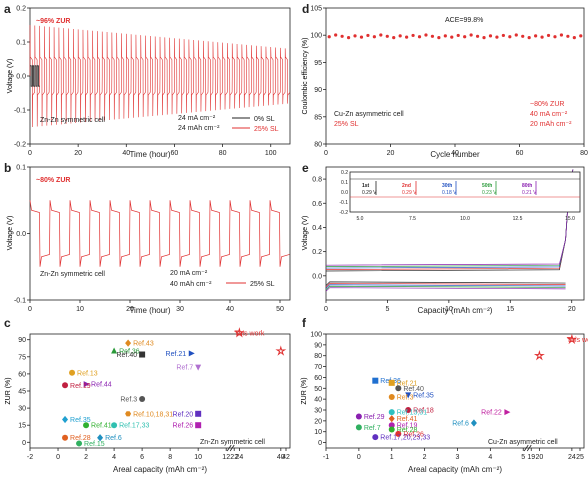 Image resolution: width=588 pixels, height=480 pixels. What do you see at coordinates (369, 114) in the screenshot?
I see `annotation-cell: Cu-Zn asymmetric cell` at bounding box center [369, 114].